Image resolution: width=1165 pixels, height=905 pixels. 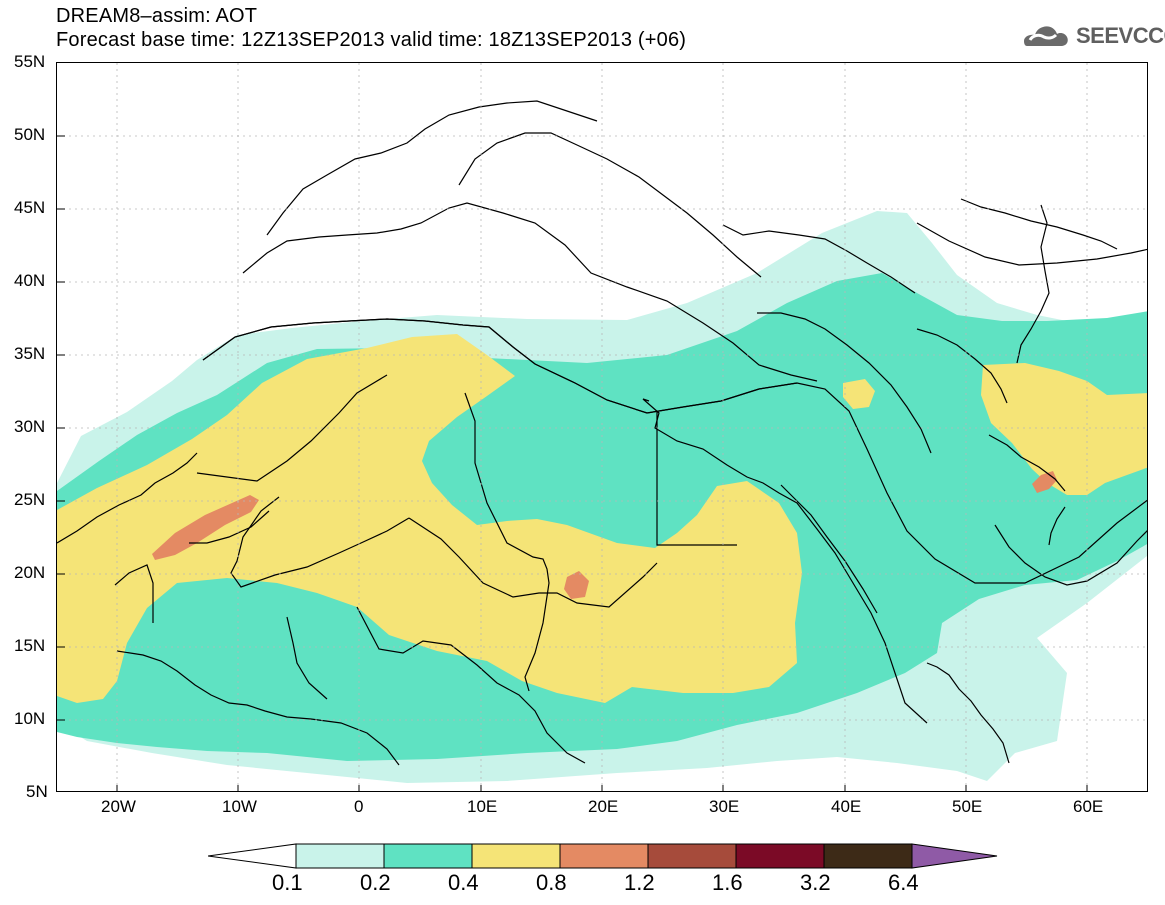 I want to click on aot-level-0-4-arabia, so click(x=1064, y=429).